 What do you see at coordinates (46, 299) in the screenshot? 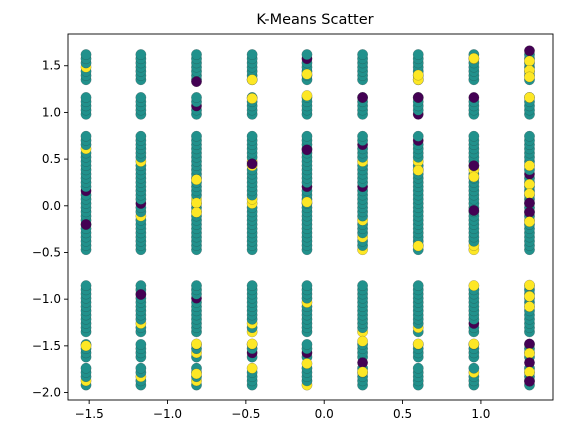
I see `y-tick-label: −1.0` at bounding box center [46, 299].